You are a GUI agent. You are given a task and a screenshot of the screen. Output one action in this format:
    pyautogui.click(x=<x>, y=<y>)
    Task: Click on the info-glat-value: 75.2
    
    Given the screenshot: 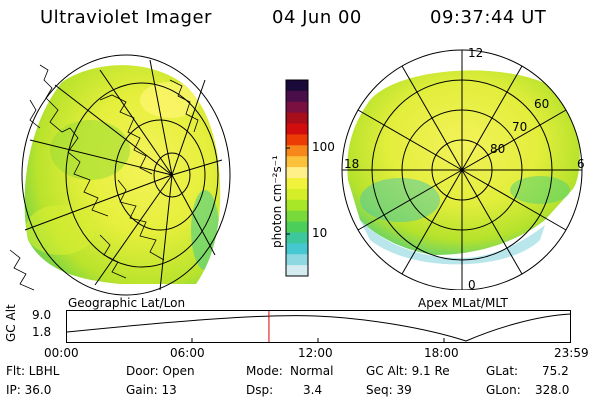 What is the action you would take?
    pyautogui.click(x=555, y=371)
    